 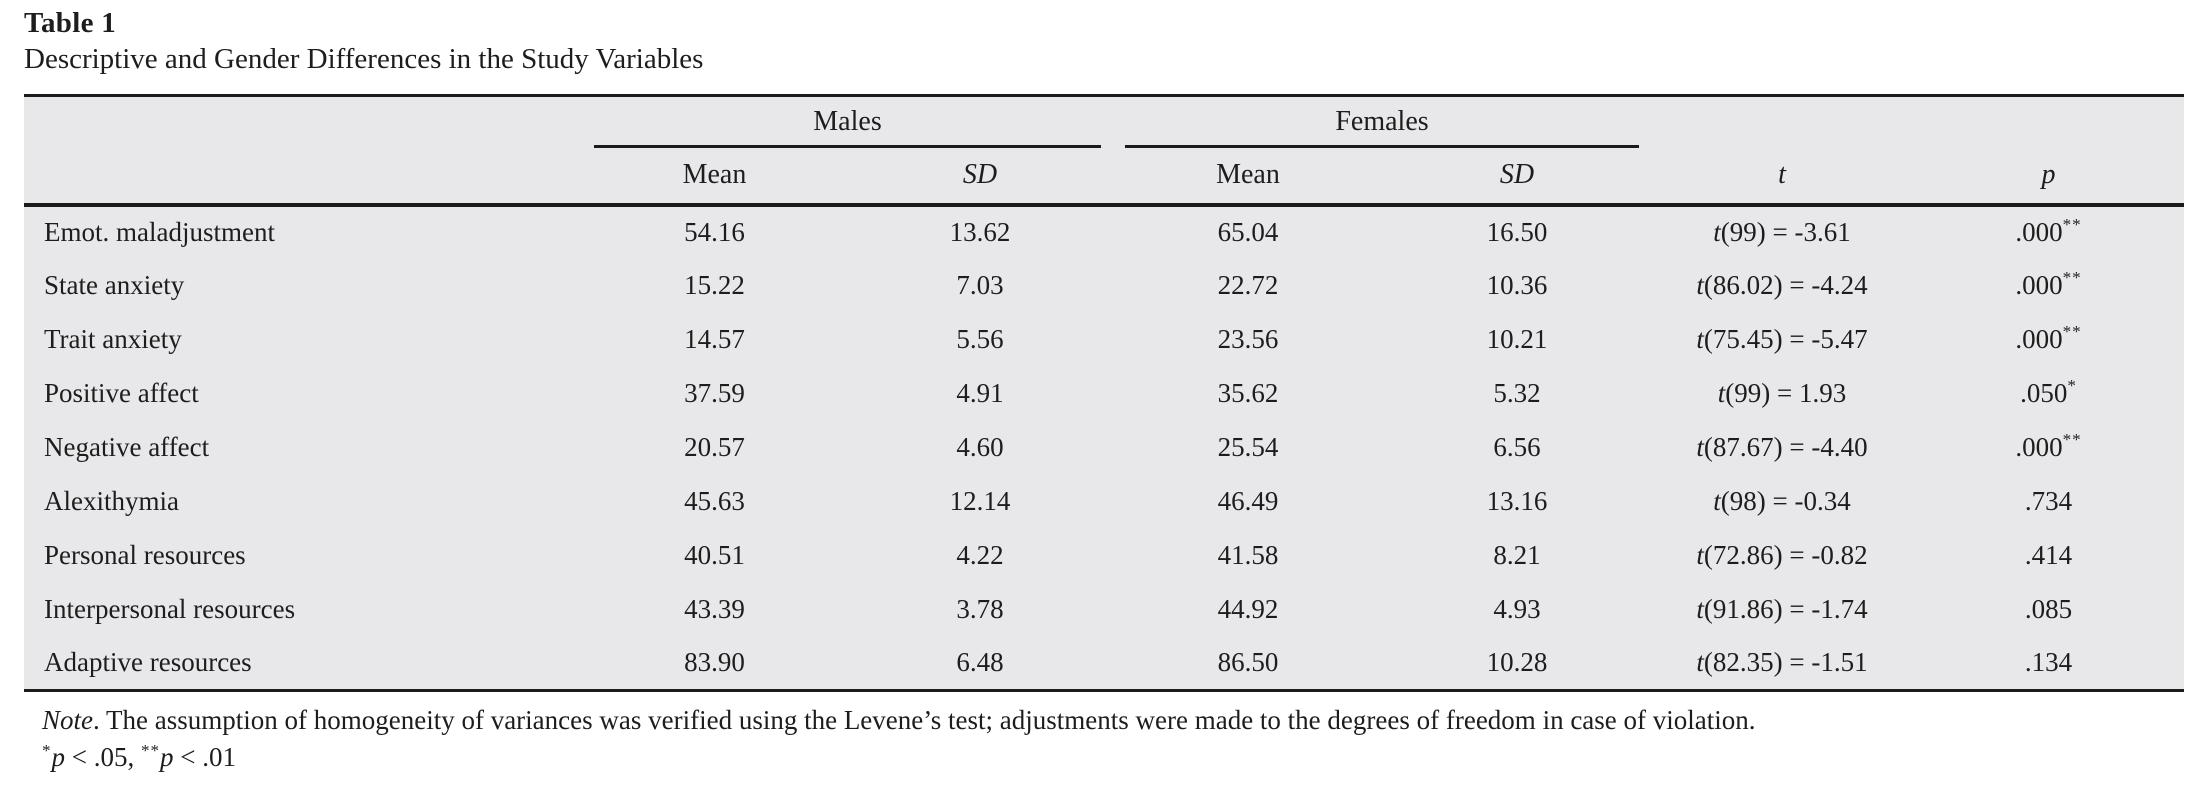 I want to click on cell-t-stat: t(99) = -3.61, so click(x=1782, y=232).